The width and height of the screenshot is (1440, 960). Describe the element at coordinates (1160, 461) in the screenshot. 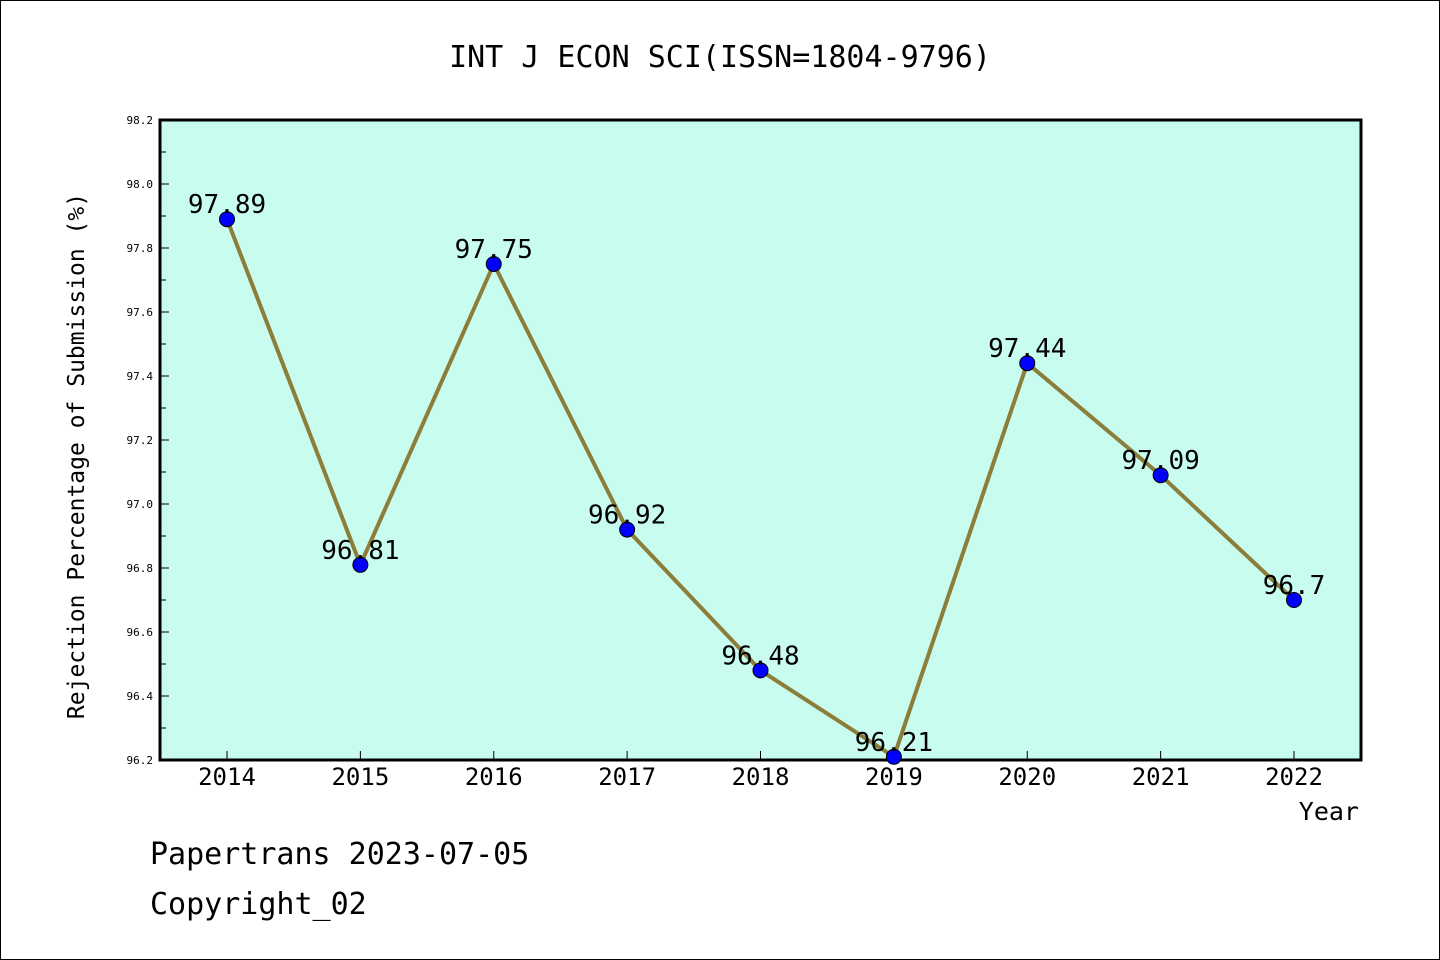

I see `data-label: 97.09` at that location.